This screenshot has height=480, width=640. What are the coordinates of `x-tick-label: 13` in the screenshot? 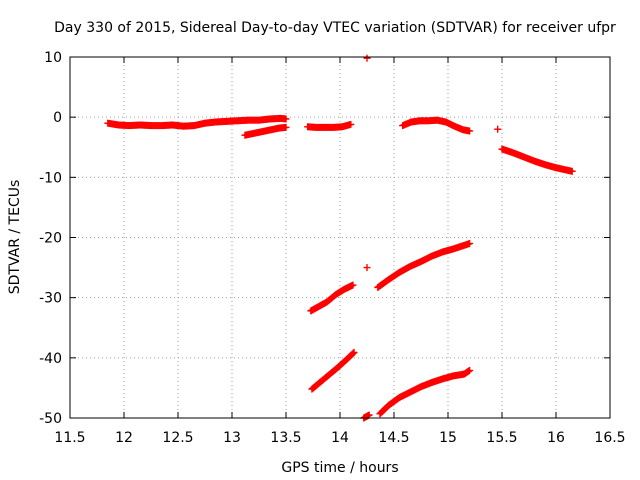 It's located at (232, 438).